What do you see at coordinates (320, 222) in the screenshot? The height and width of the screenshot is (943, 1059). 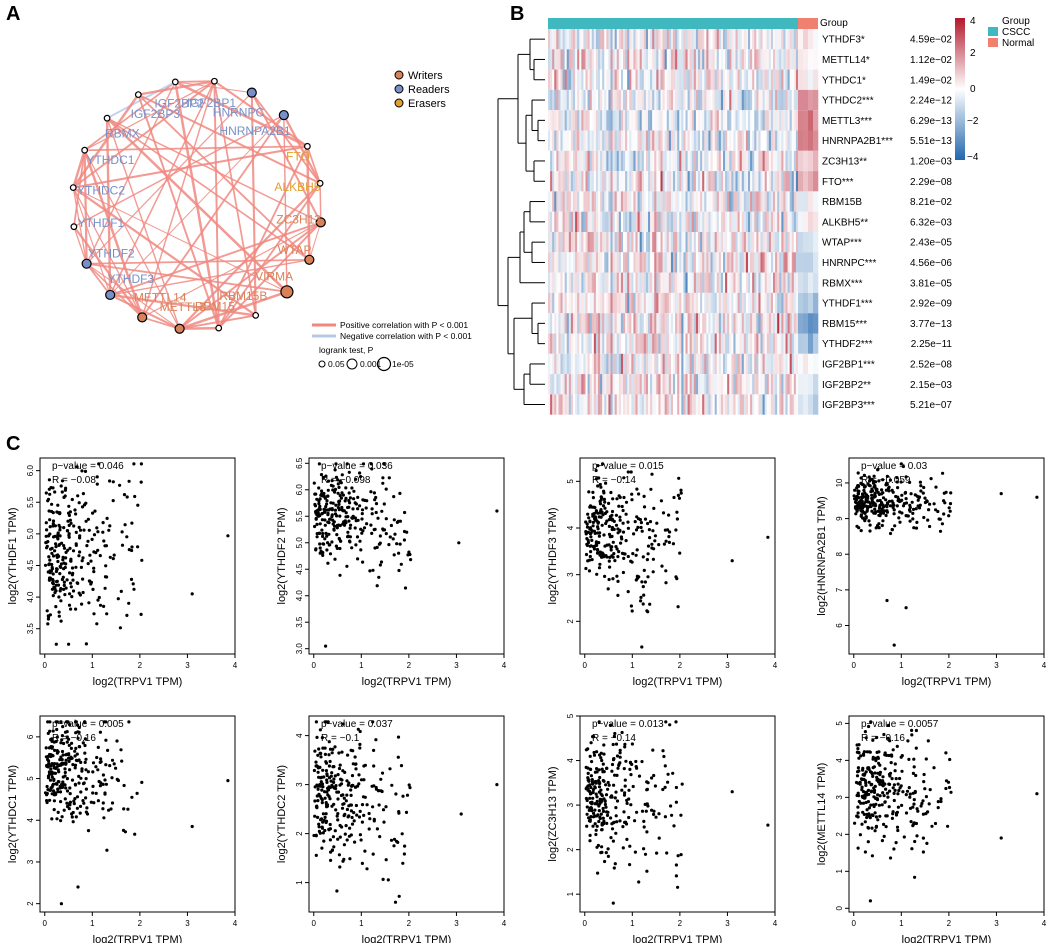 I see `node-zc3h13` at bounding box center [320, 222].